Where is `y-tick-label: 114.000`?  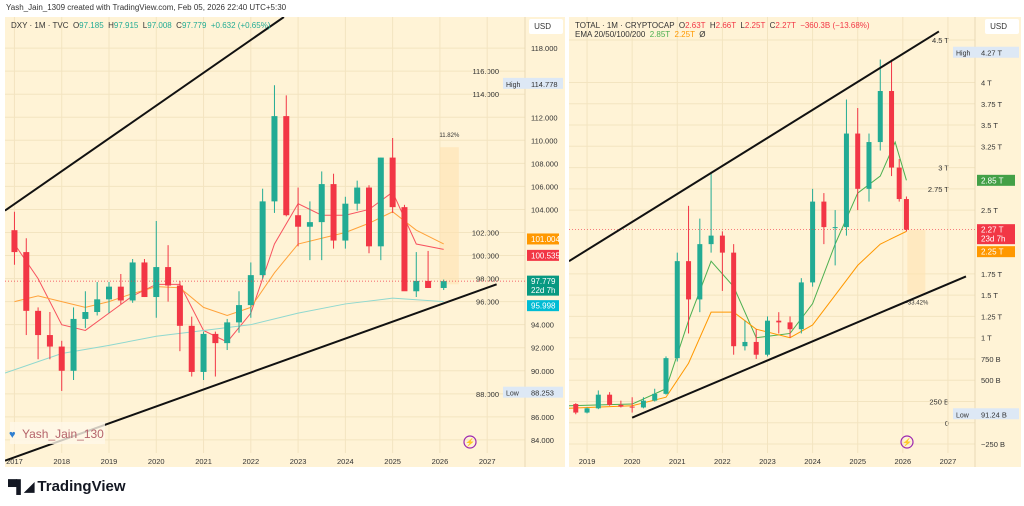 y-tick-label: 114.000 is located at coordinates (485, 94).